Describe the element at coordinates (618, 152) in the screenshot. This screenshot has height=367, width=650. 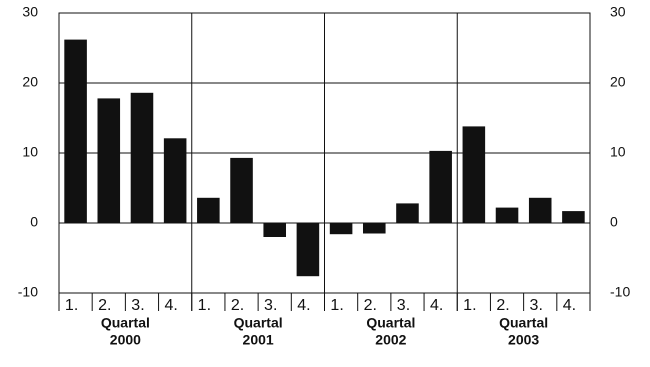
I see `y2-tick-label: 10` at that location.